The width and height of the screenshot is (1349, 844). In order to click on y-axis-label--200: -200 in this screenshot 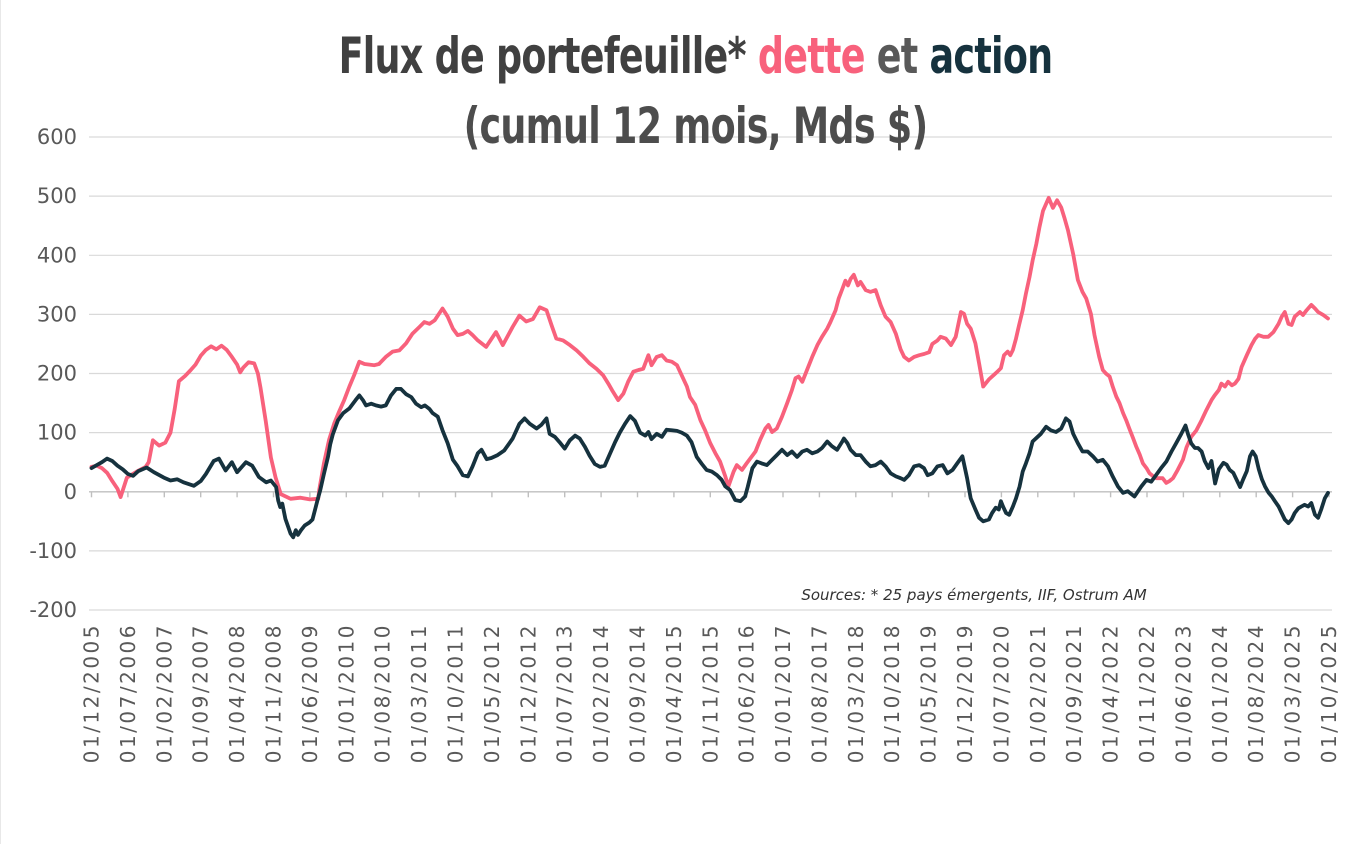, I will do `click(53, 610)`.